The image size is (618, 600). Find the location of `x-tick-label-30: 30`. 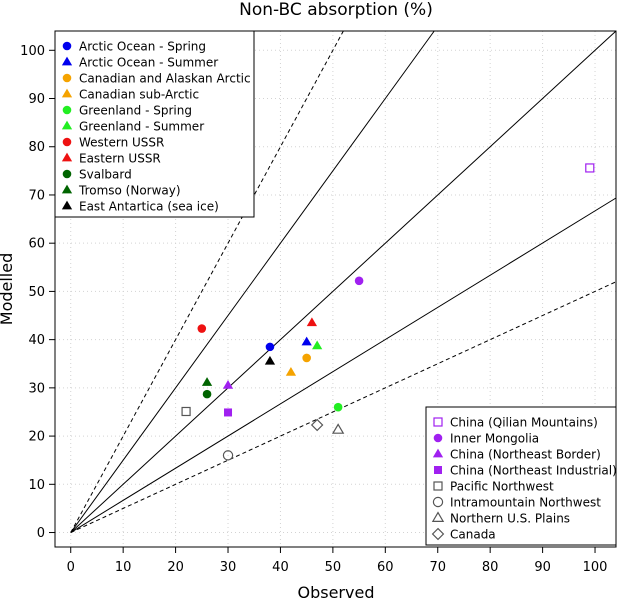

x-tick-label-30: 30 is located at coordinates (228, 567).